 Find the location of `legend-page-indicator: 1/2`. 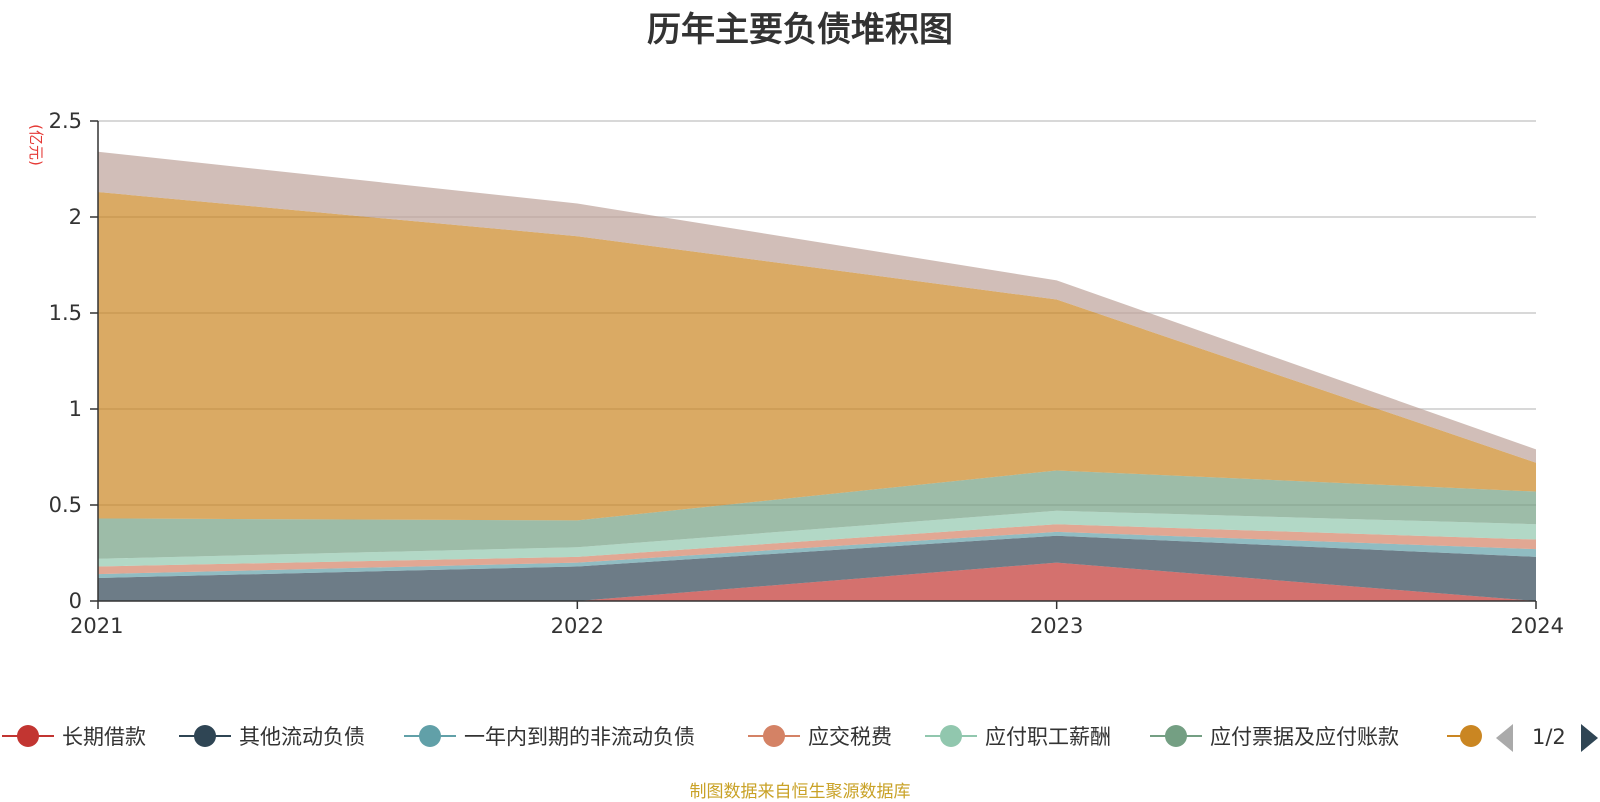

legend-page-indicator: 1/2 is located at coordinates (1549, 737).